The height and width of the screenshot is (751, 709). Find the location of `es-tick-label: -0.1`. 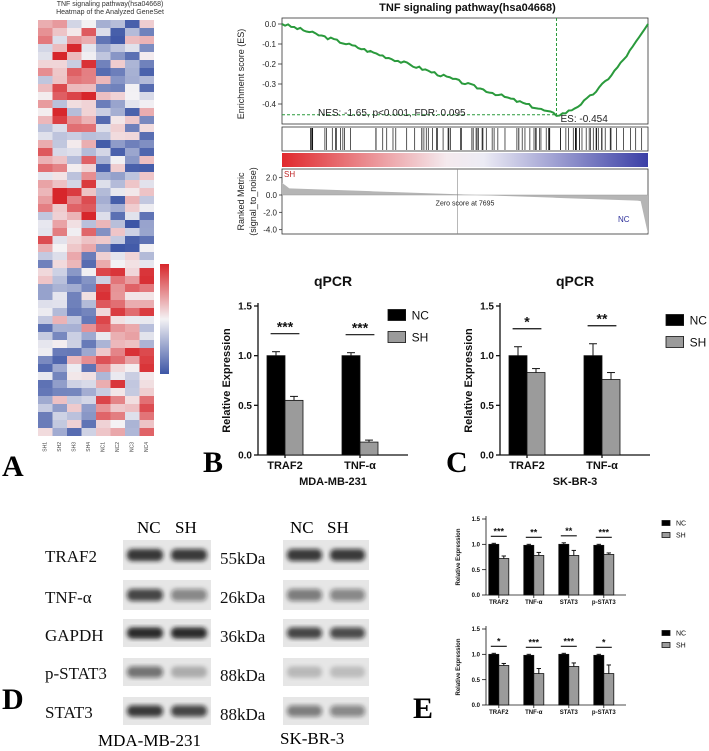

es-tick-label: -0.1 is located at coordinates (269, 44).